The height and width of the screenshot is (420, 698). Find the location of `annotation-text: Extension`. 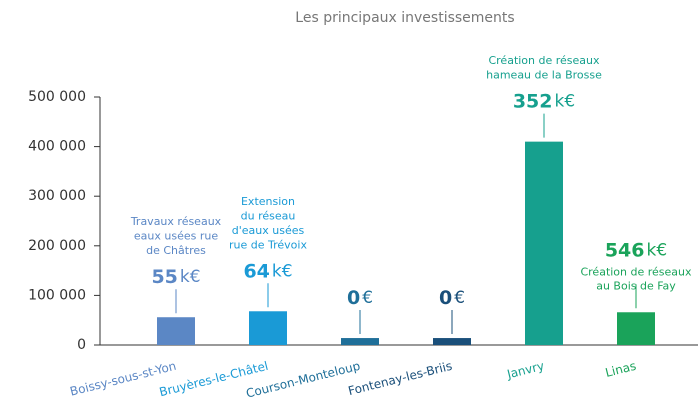

annotation-text: Extension is located at coordinates (268, 201).